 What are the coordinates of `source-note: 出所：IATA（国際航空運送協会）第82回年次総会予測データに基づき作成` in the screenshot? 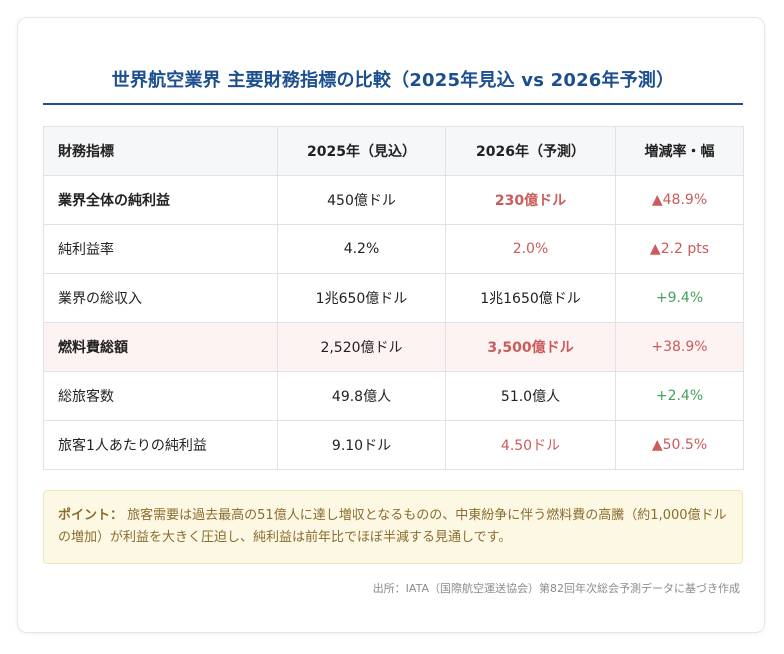 It's located at (556, 588).